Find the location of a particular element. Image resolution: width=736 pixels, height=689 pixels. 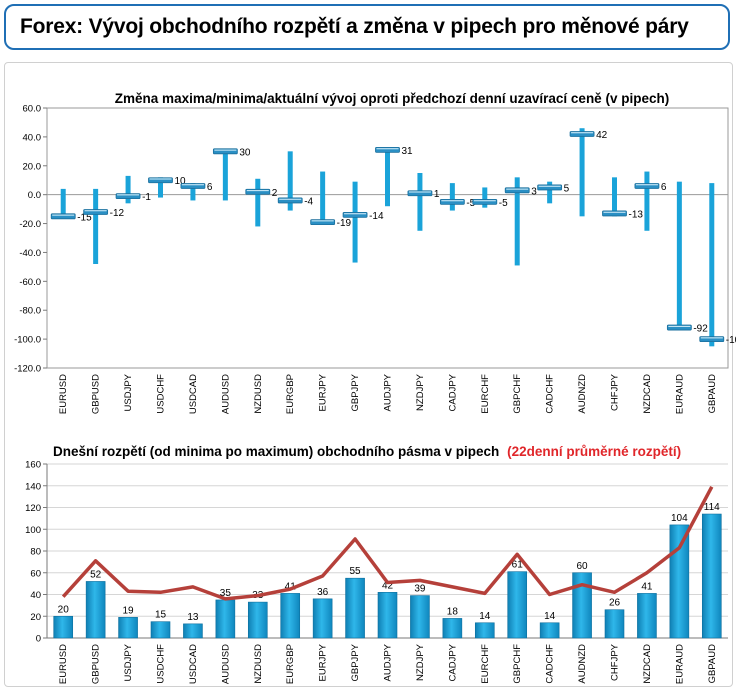

chart1-xtick-label: NZDCAD is located at coordinates (647, 394).